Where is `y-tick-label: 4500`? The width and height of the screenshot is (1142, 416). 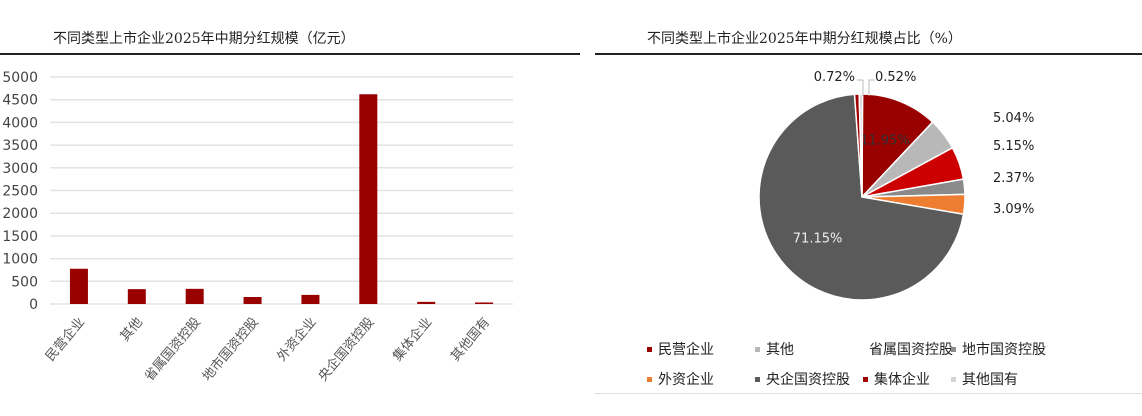
y-tick-label: 4500 is located at coordinates (20, 101).